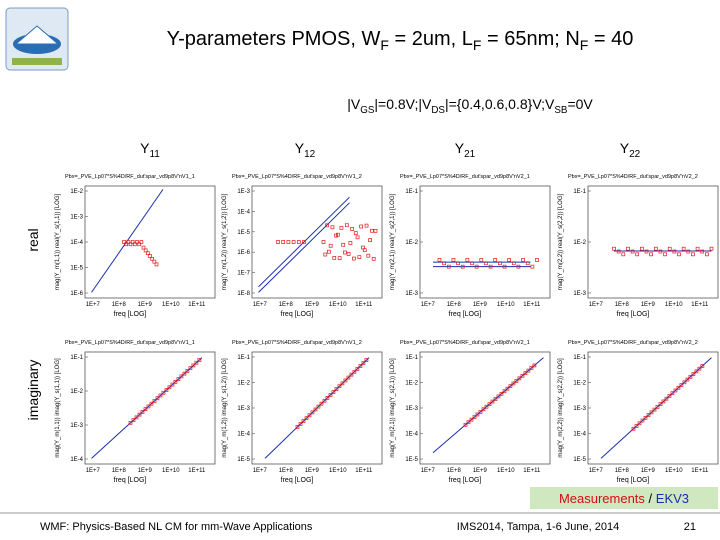 The image size is (720, 540). Describe the element at coordinates (274, 39) in the screenshot. I see `title-part: Y-parameters PMOS, W` at that location.